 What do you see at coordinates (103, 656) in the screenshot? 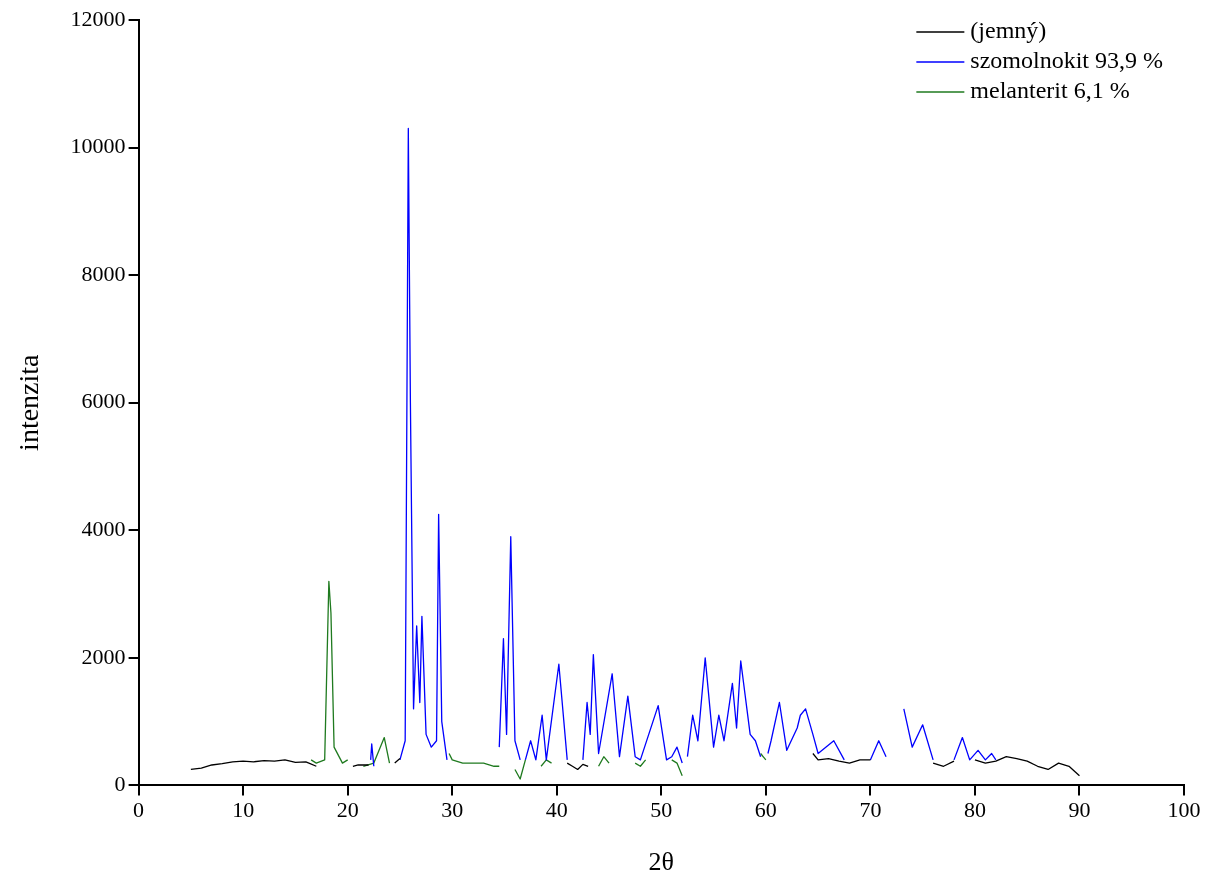
I see `y-tick-label: 2000` at bounding box center [103, 656].